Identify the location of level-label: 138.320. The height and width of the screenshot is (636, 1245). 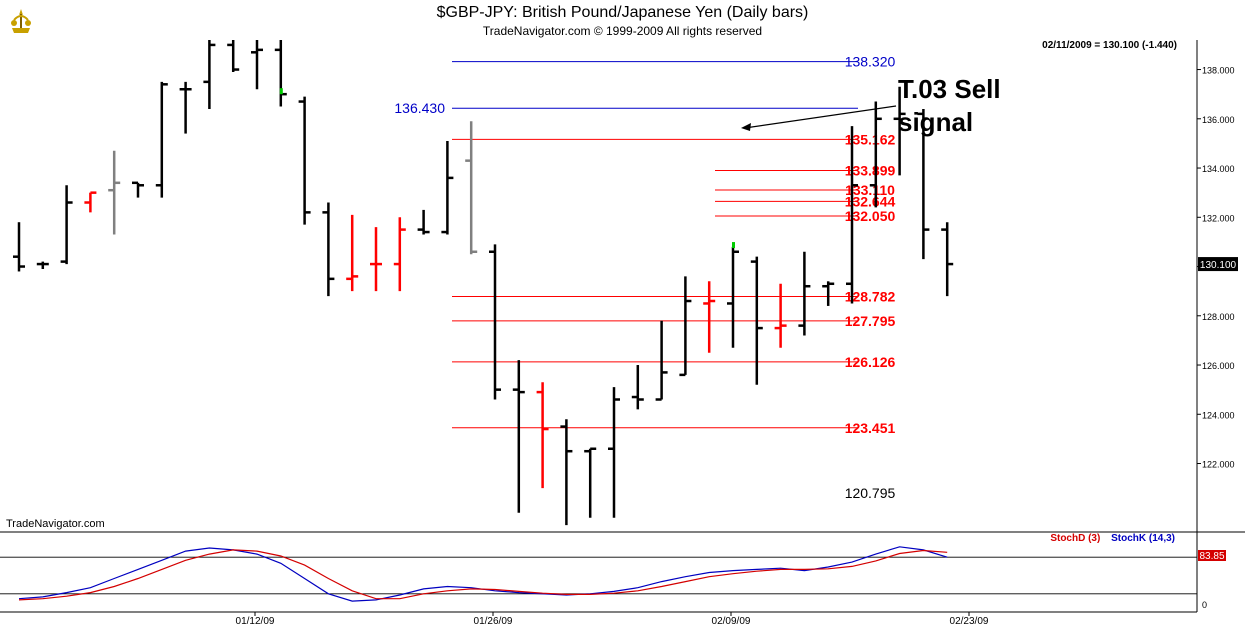
(870, 62).